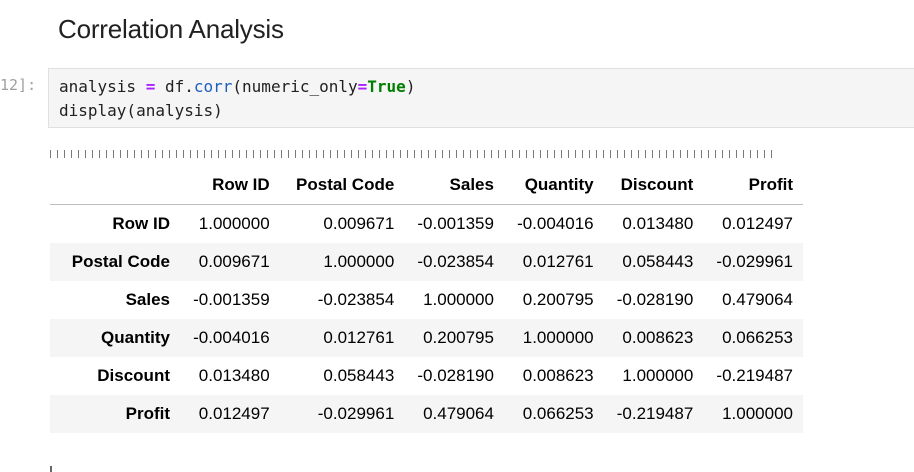 The height and width of the screenshot is (472, 914). Describe the element at coordinates (179, 86) in the screenshot. I see `code-object: df.` at that location.